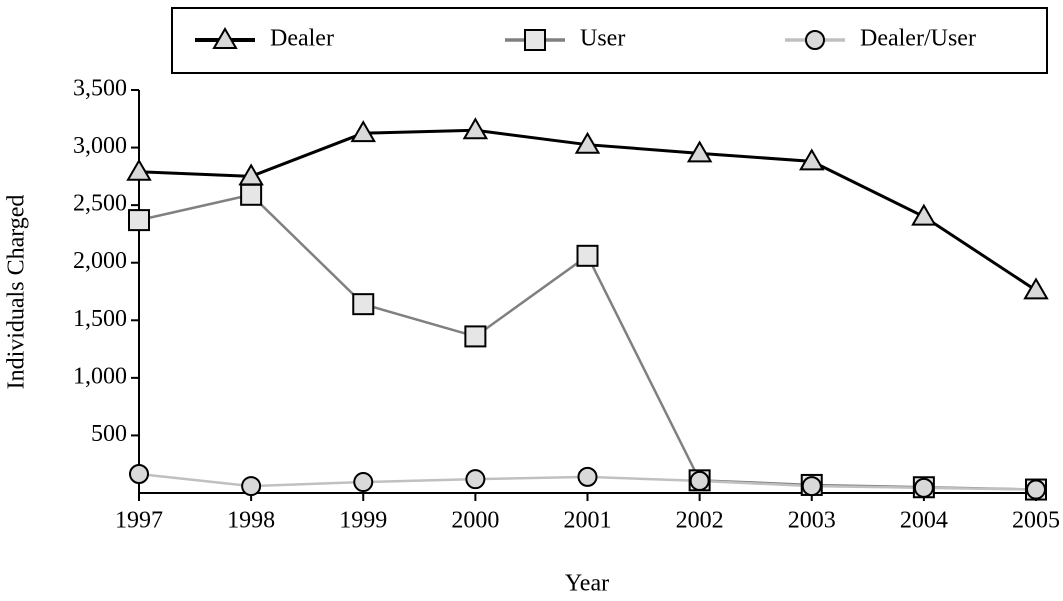 Image resolution: width=1063 pixels, height=601 pixels. Describe the element at coordinates (602, 39) in the screenshot. I see `legend-label: User` at that location.